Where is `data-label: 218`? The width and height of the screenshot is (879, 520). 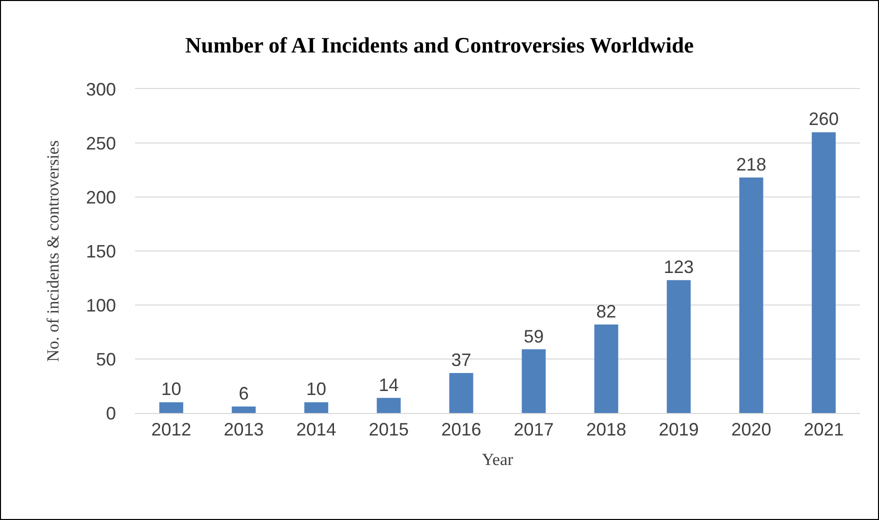 data-label: 218 is located at coordinates (751, 164).